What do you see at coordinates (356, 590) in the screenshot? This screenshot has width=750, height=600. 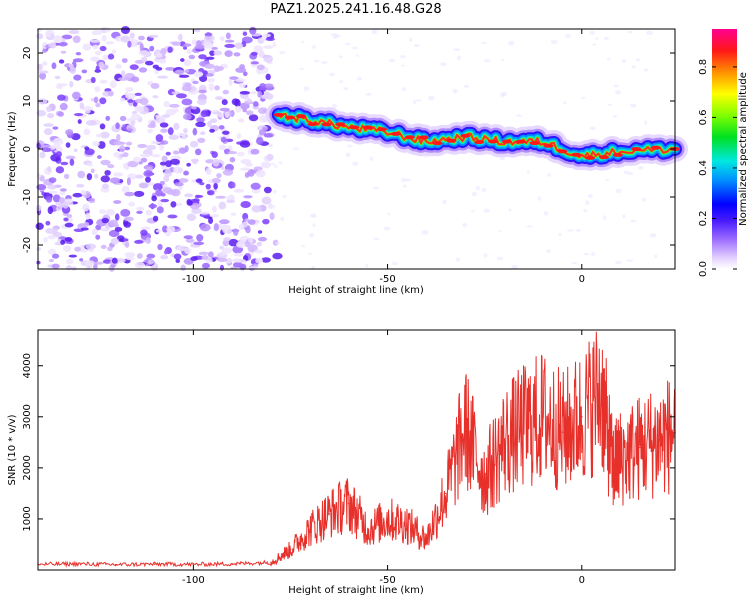 I see `snr-x-label: Height of straight line (km)` at bounding box center [356, 590].